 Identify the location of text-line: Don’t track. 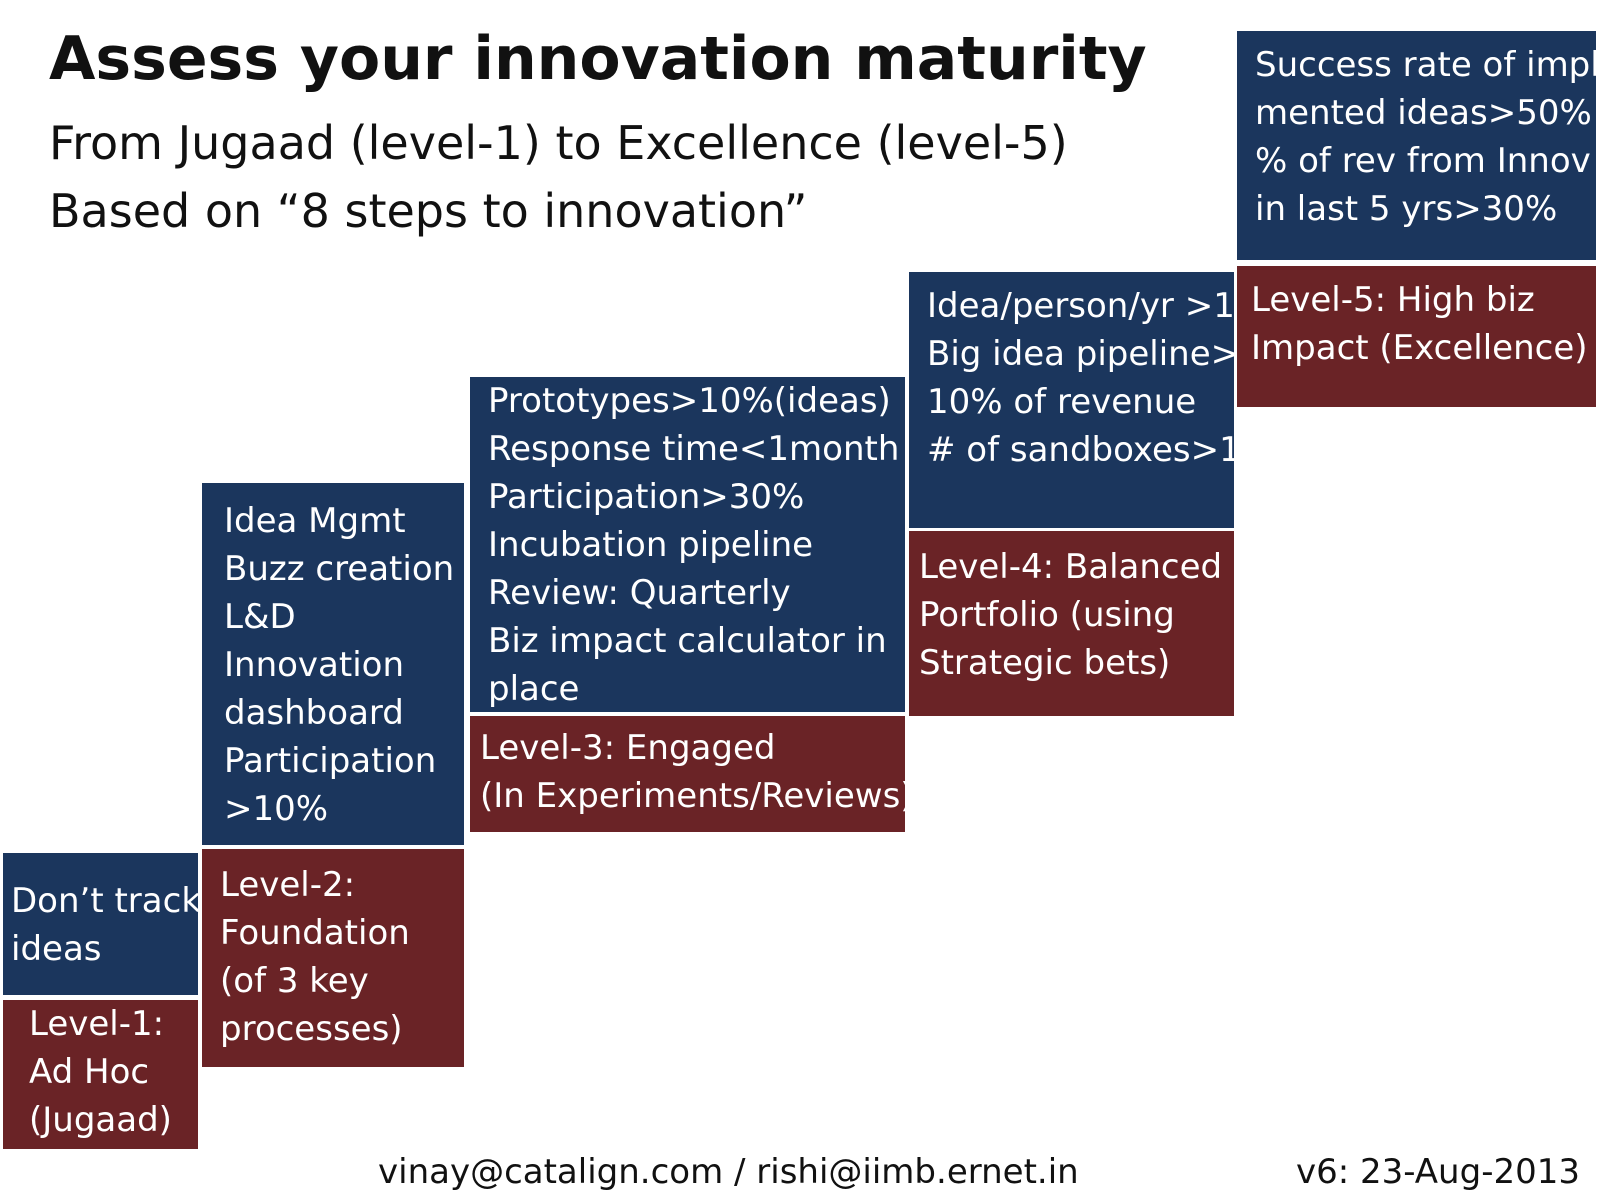
(104, 901).